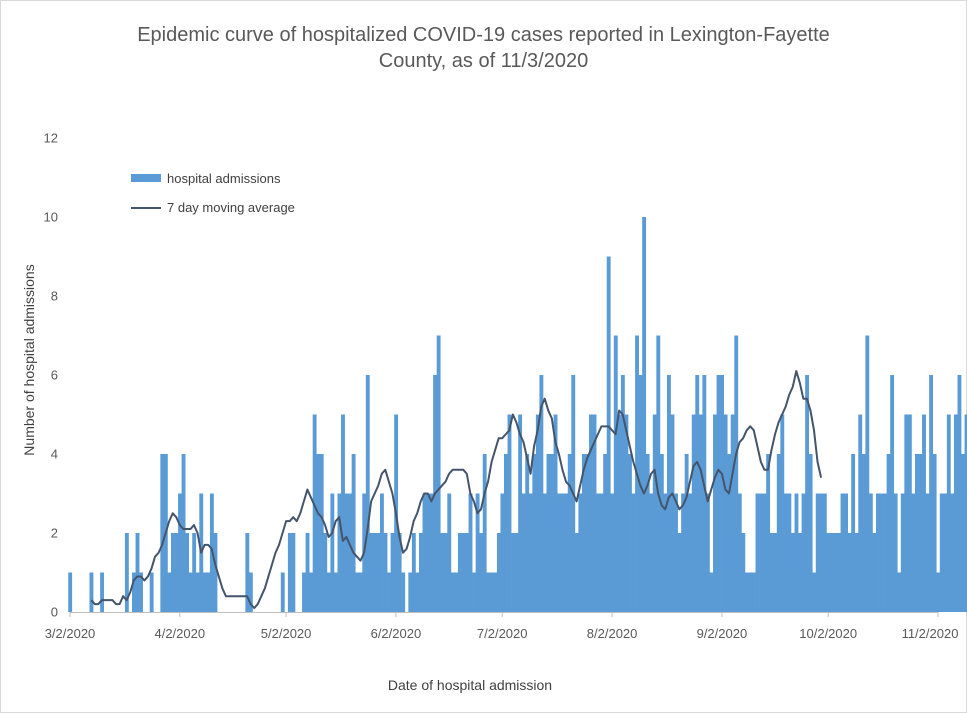  Describe the element at coordinates (179, 633) in the screenshot. I see `x-tick-label: 4/2/2020` at that location.